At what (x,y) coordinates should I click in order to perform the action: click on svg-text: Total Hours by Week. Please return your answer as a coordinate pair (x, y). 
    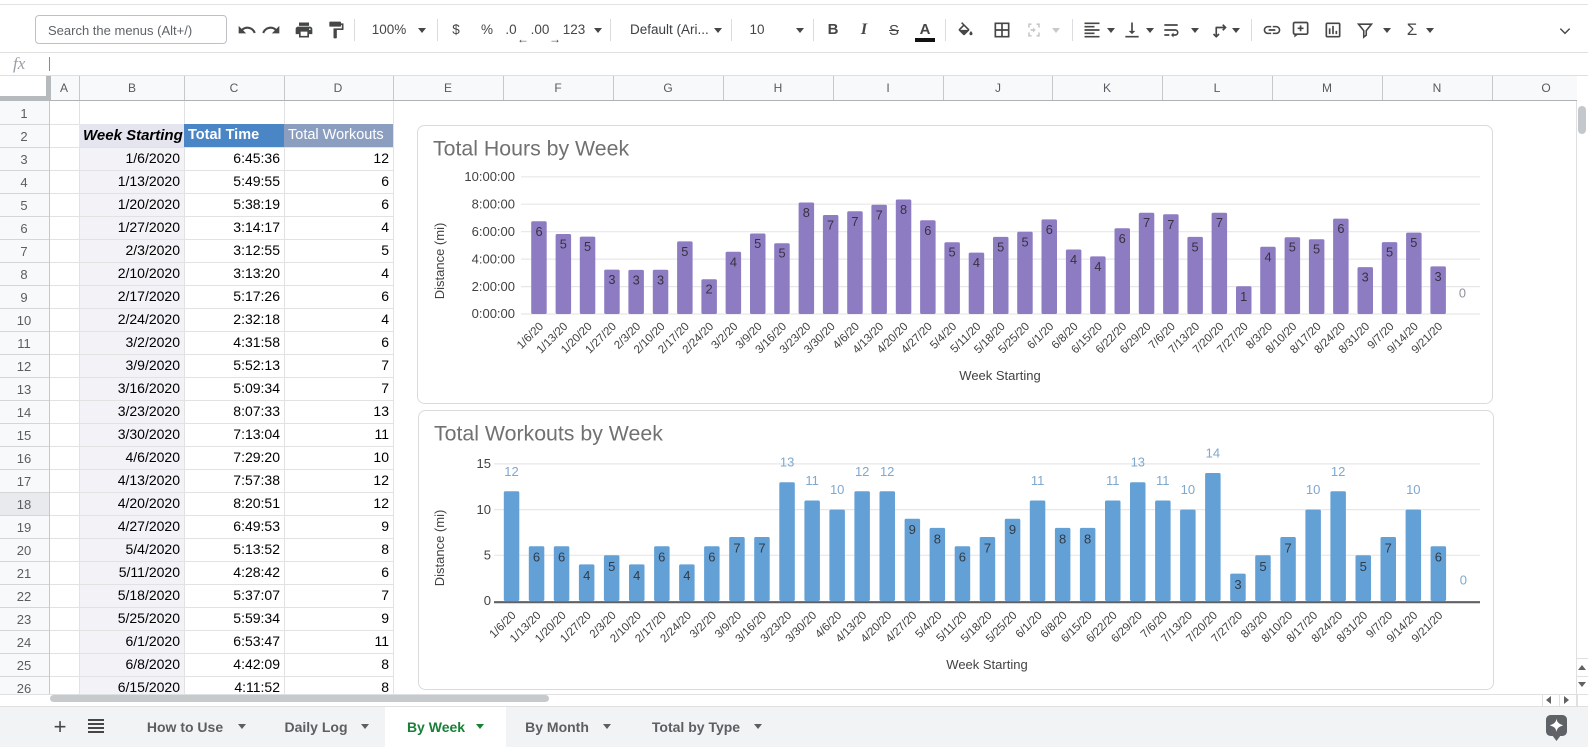
    Looking at the image, I should click on (531, 149).